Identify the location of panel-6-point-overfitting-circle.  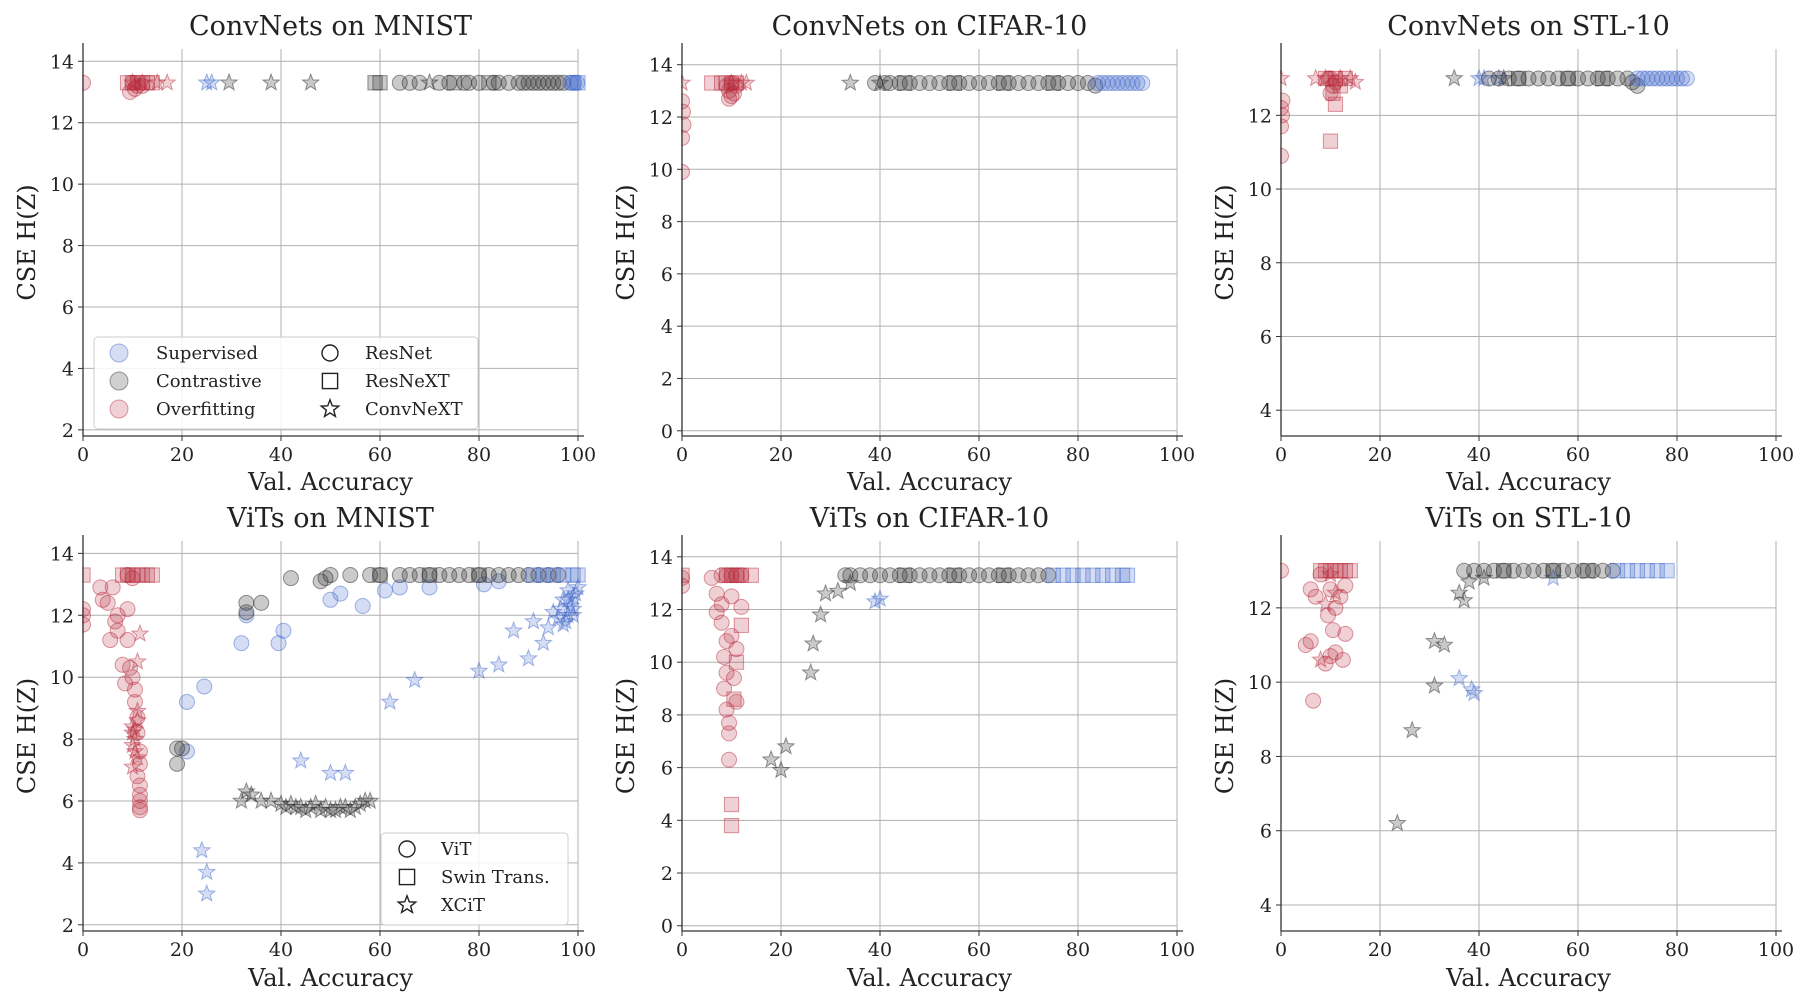
(1345, 633).